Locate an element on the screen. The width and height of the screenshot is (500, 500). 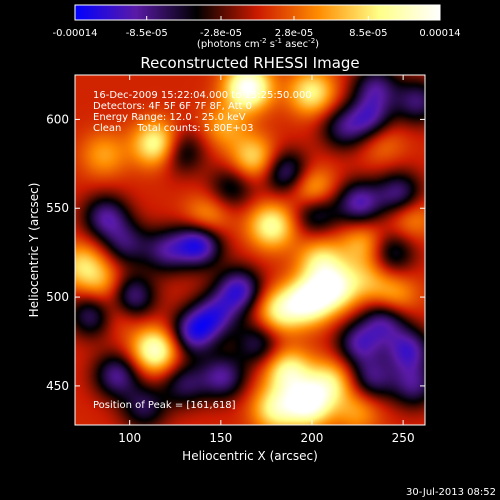
colorbar-unit-label: (photons cm-2 s-1 asec-2) is located at coordinates (258, 43).